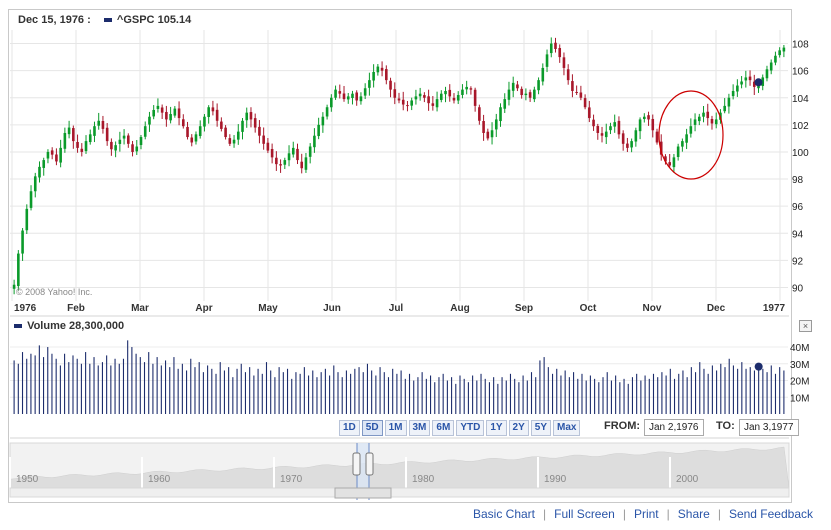  Describe the element at coordinates (646, 514) in the screenshot. I see `footer-link-print: Print` at that location.